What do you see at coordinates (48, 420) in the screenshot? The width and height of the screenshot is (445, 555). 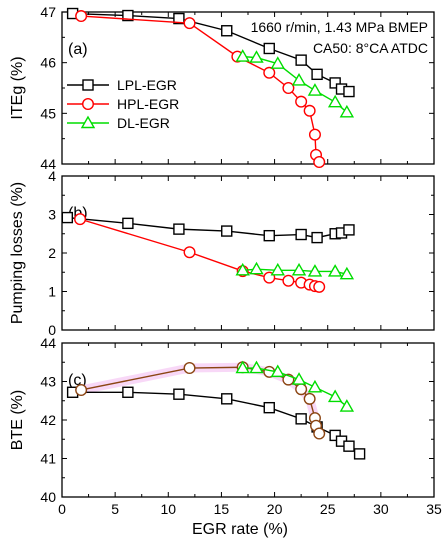 I see `y-tick-label: 42` at bounding box center [48, 420].